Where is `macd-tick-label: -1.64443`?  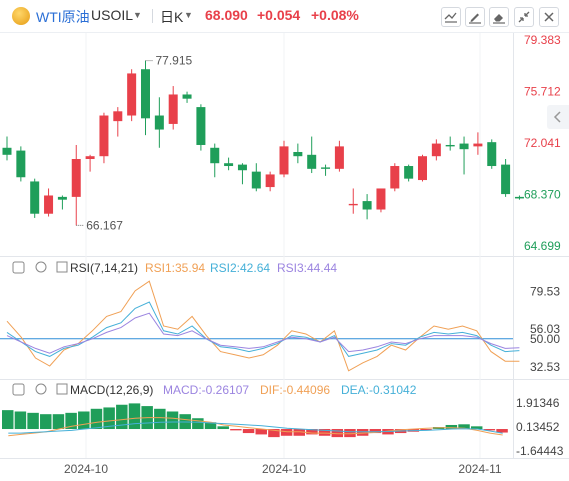 macd-tick-label: -1.64443 is located at coordinates (540, 451).